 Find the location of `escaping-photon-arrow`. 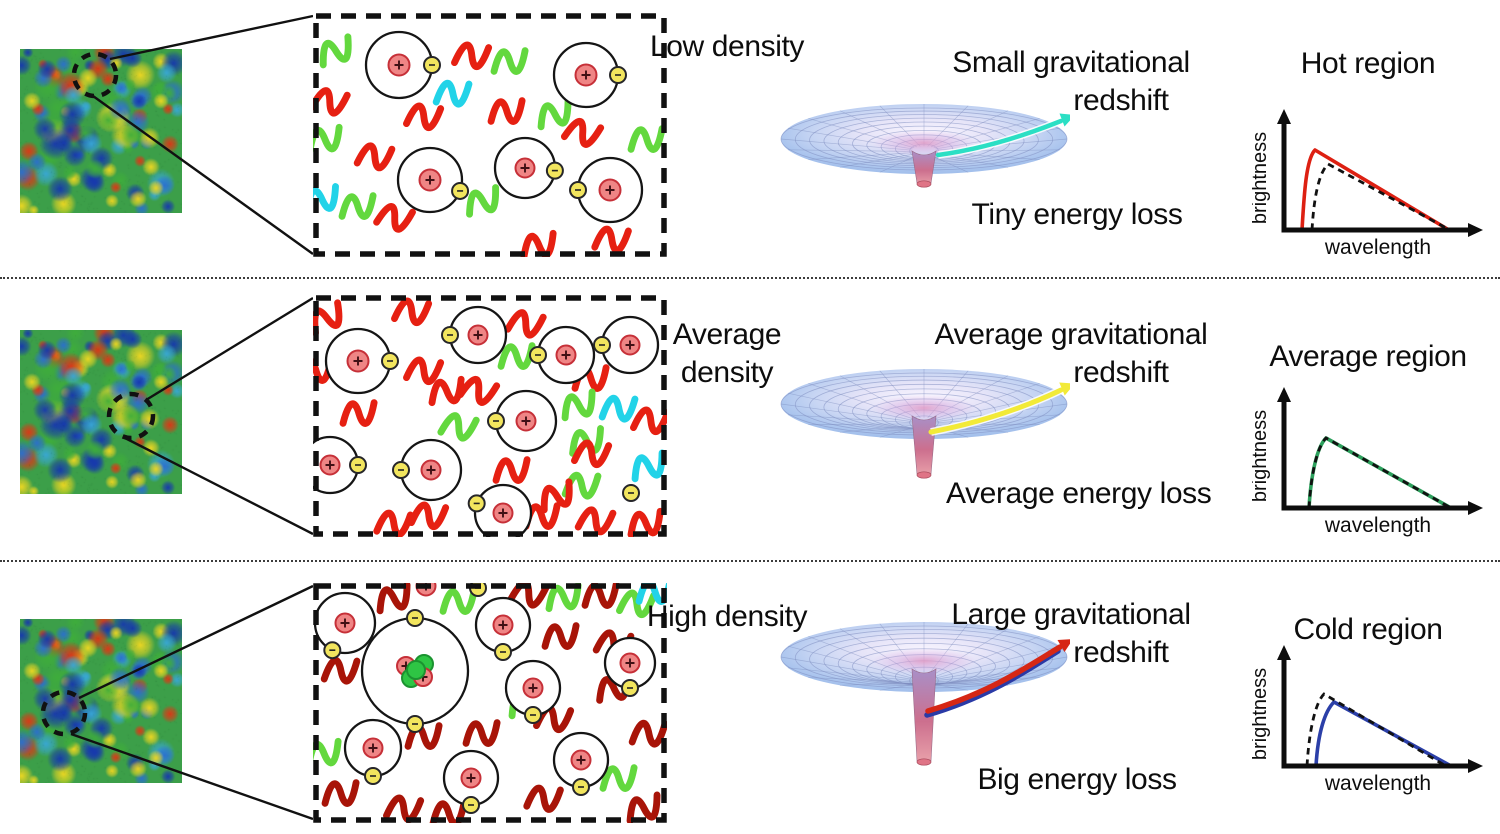

escaping-photon-arrow is located at coordinates (994, 679).